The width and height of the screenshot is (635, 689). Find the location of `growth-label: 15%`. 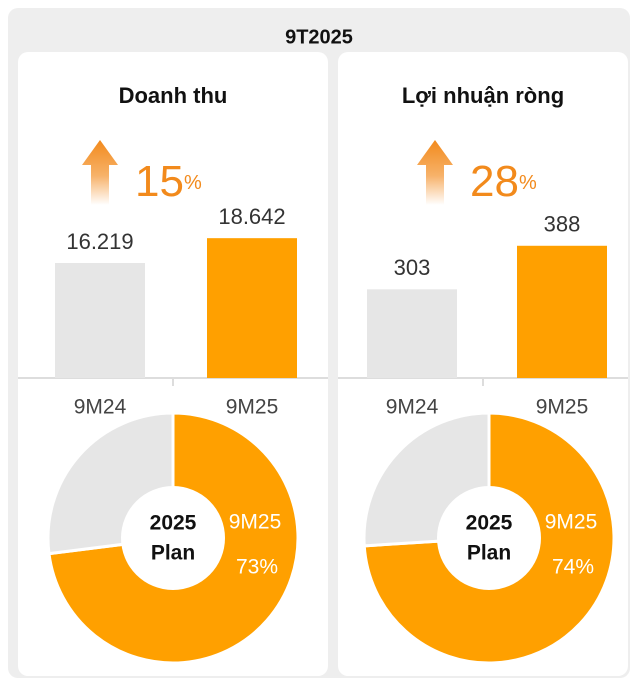

growth-label: 15% is located at coordinates (168, 181).